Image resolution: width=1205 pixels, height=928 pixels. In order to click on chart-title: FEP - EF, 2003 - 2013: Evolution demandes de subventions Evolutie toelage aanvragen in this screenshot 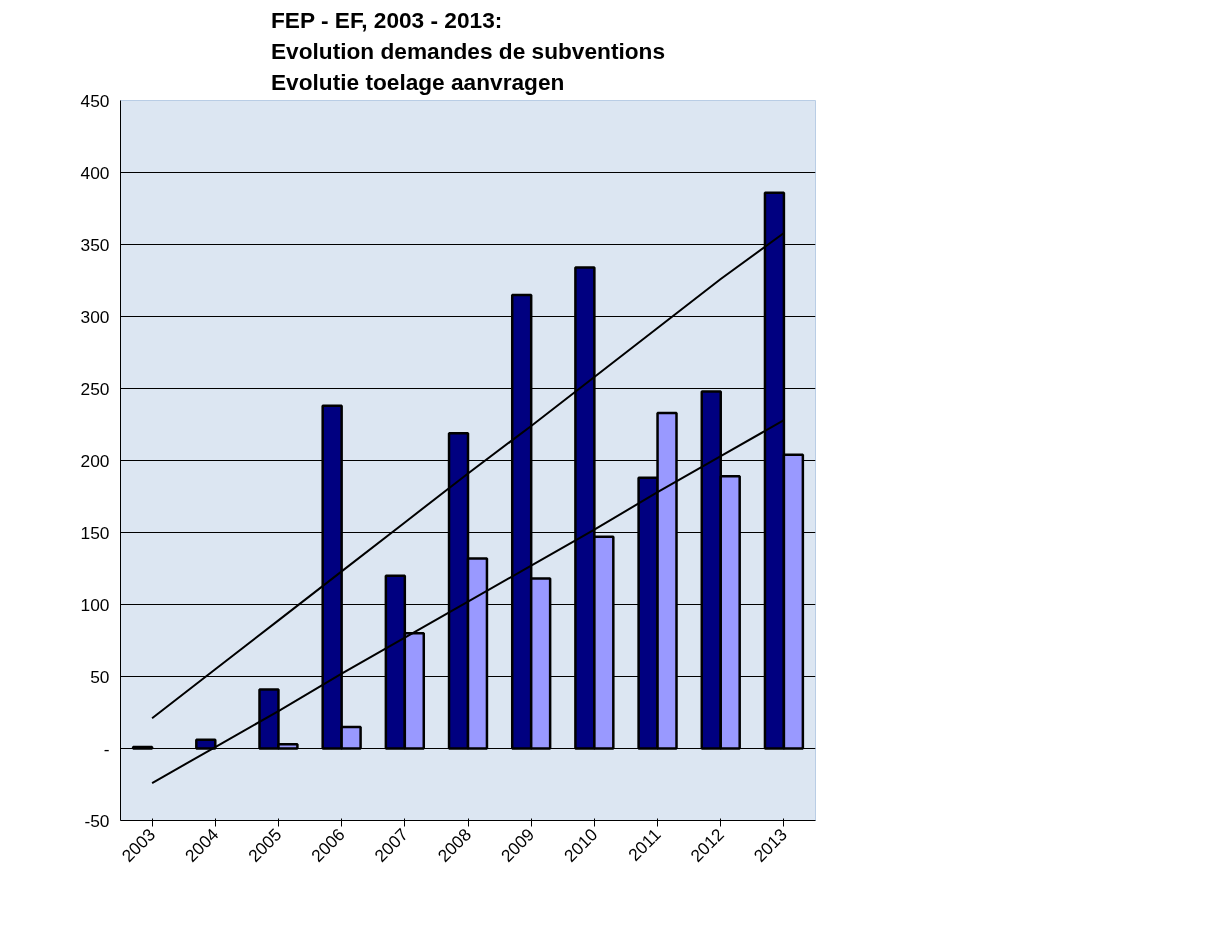, I will do `click(468, 51)`.